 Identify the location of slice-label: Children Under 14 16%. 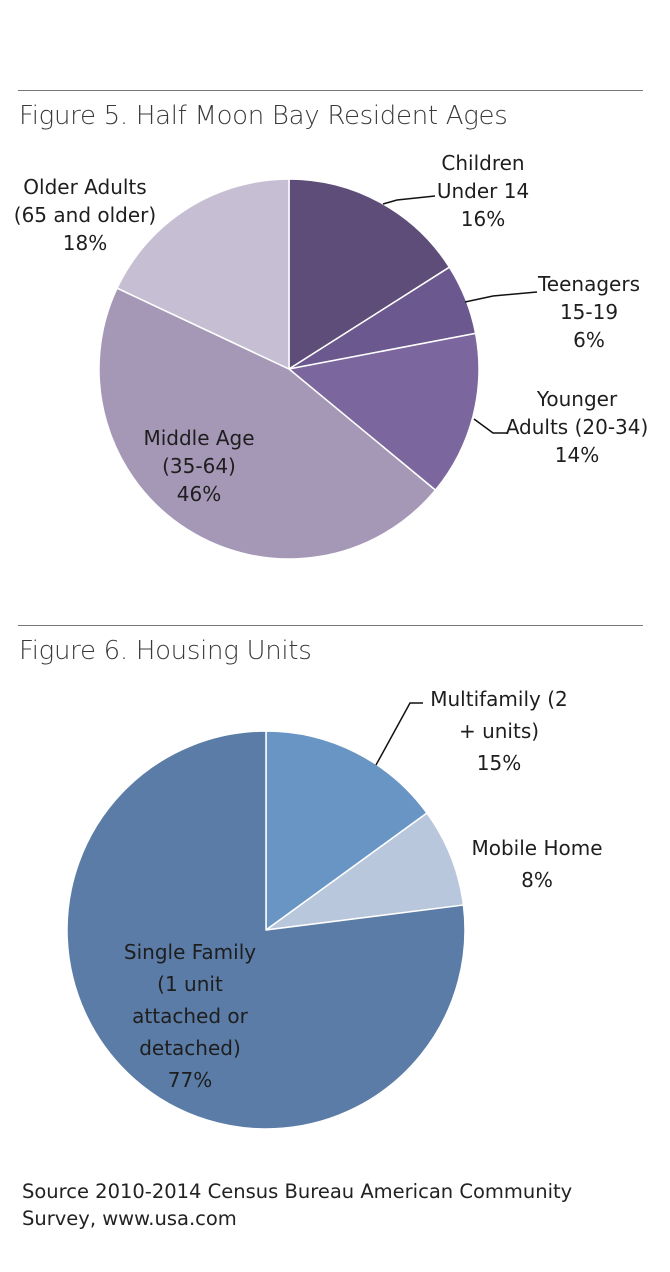
(483, 191).